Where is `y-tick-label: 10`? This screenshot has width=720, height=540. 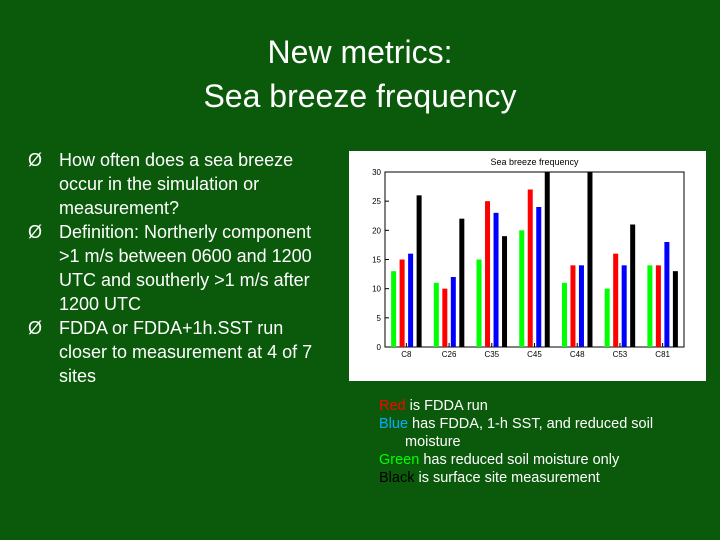 y-tick-label: 10 is located at coordinates (376, 289).